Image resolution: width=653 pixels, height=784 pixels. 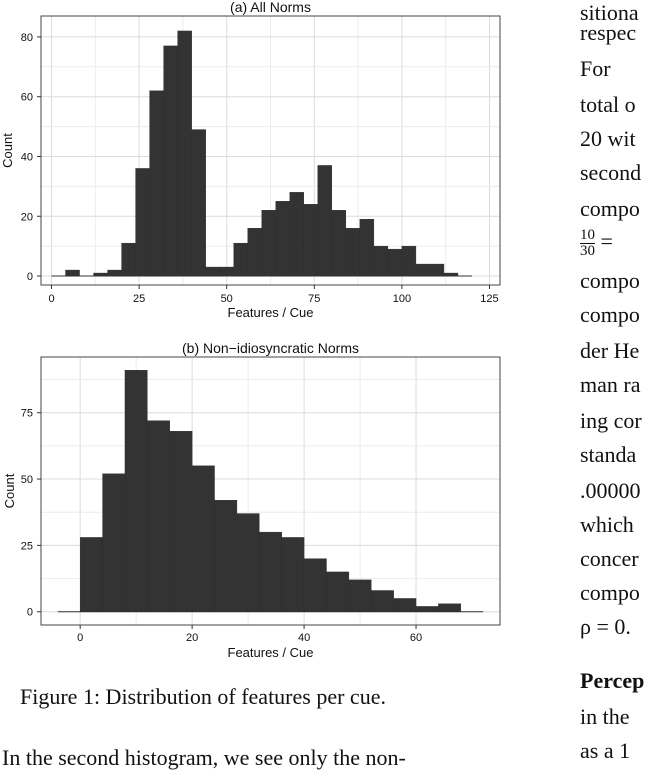 I want to click on right-line: man ra, so click(x=610, y=384).